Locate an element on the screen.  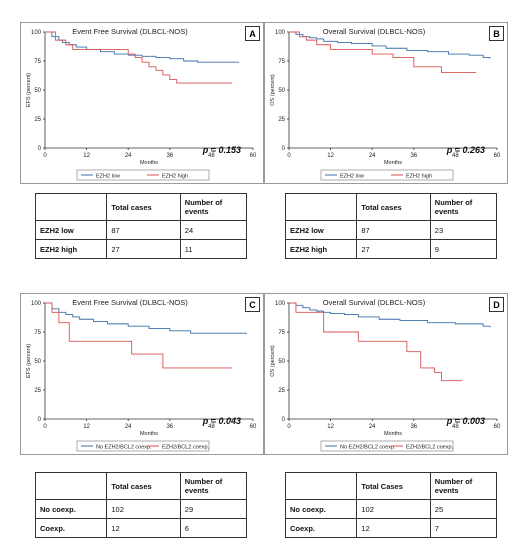
events: 29 is located at coordinates (213, 509).